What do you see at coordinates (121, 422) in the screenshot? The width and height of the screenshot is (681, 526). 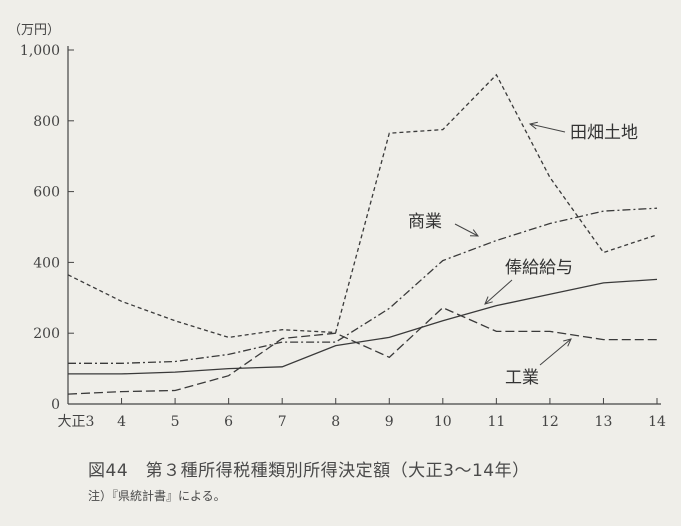 I see `x-tick-label: 4` at bounding box center [121, 422].